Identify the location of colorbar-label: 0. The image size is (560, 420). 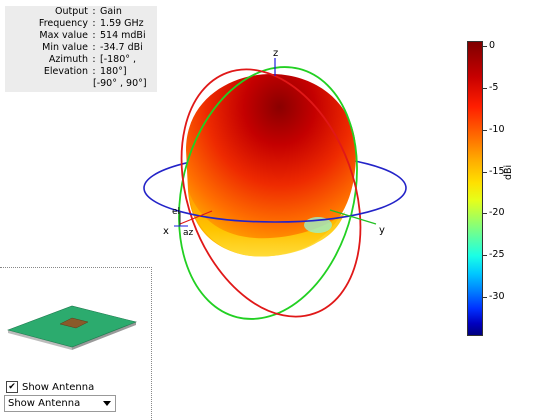
(492, 45).